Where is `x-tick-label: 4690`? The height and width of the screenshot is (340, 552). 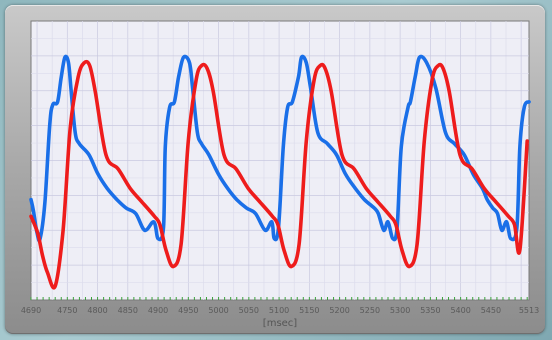
x-tick-label: 4690 is located at coordinates (31, 310).